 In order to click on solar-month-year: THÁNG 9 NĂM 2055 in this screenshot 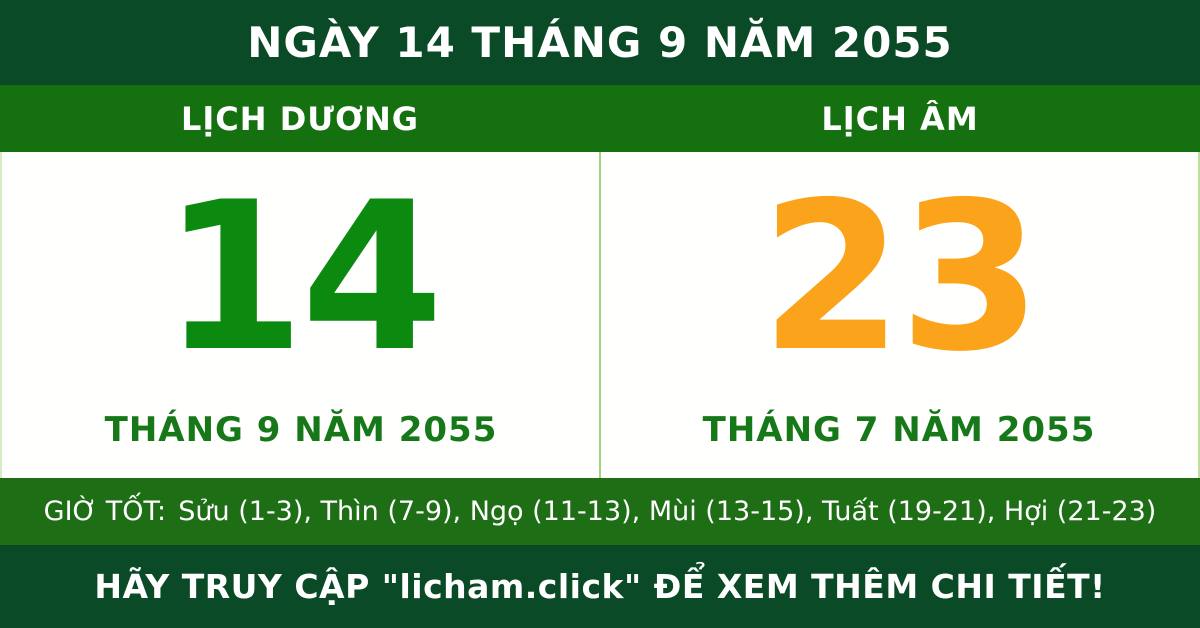, I will do `click(301, 430)`.